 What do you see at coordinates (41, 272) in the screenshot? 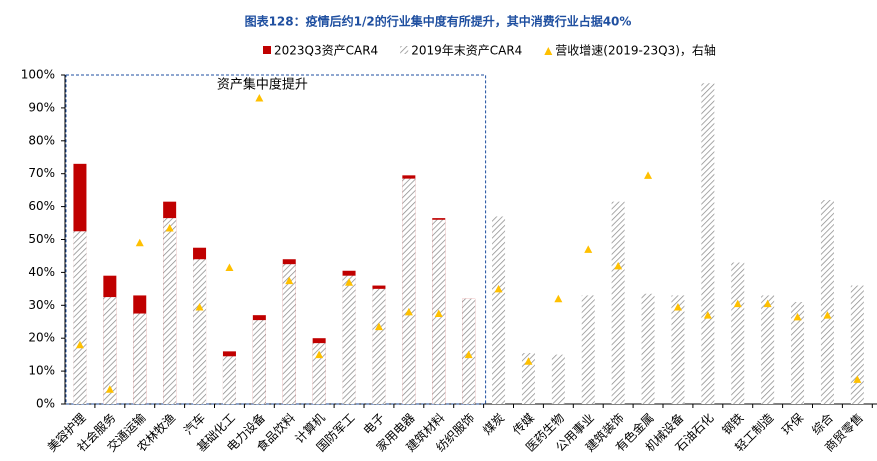
I see `y-tick-label: 40%` at bounding box center [41, 272].